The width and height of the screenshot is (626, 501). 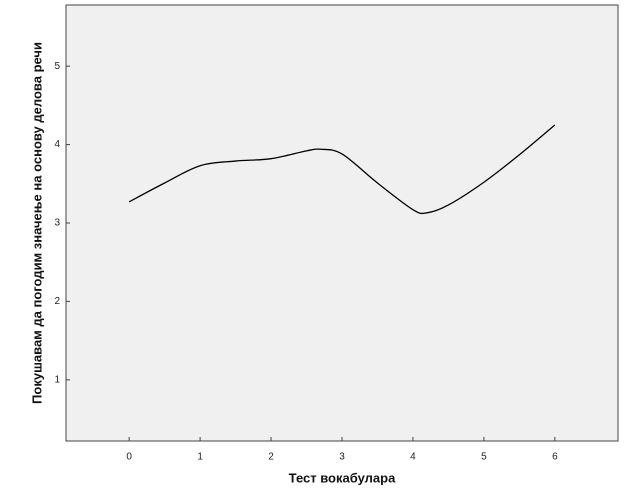 What do you see at coordinates (555, 457) in the screenshot?
I see `x-tick-label: 6` at bounding box center [555, 457].